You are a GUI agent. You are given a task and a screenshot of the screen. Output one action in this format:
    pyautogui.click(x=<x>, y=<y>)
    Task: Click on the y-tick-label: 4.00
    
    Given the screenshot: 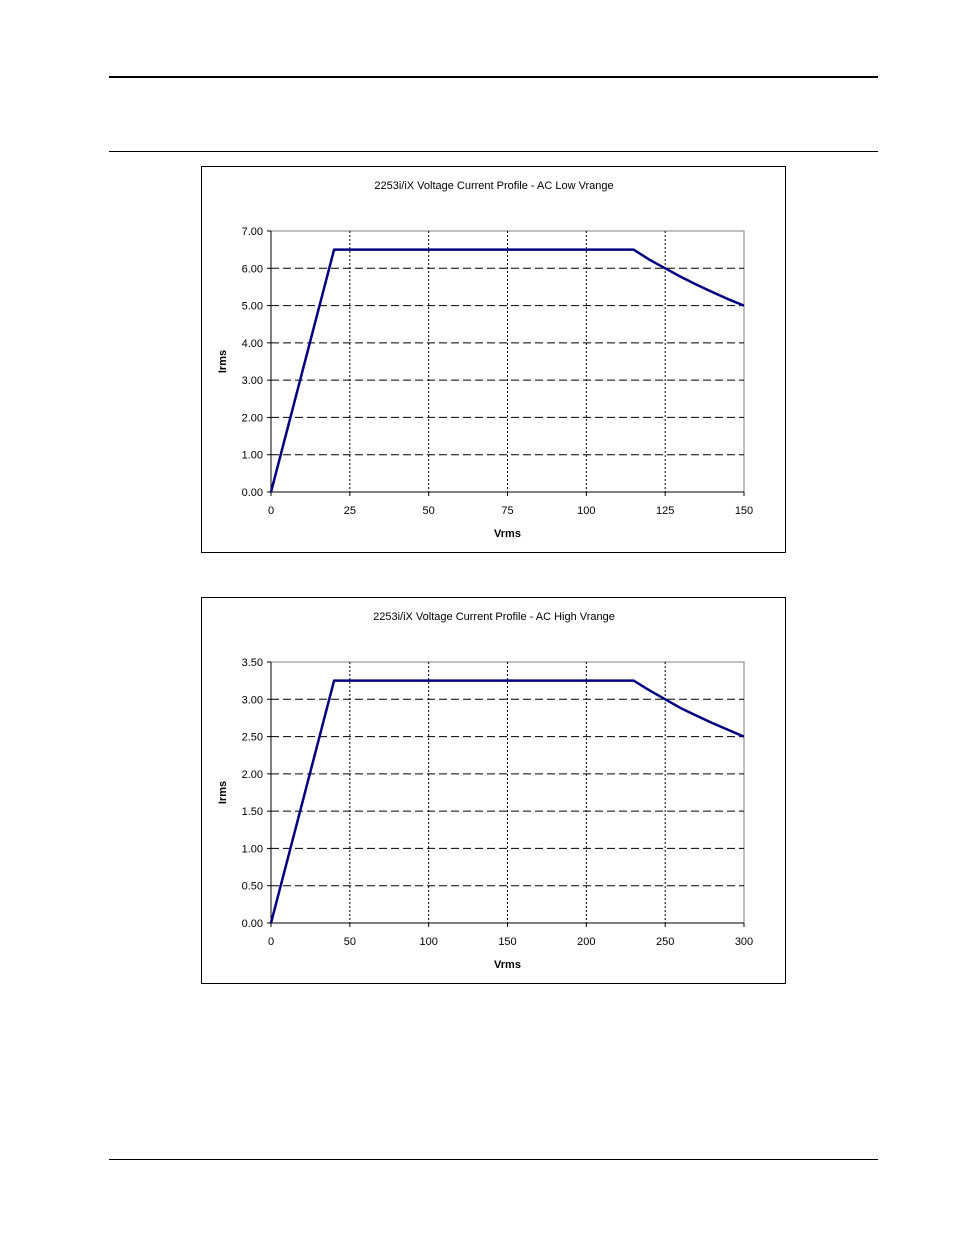 What is the action you would take?
    pyautogui.click(x=252, y=344)
    